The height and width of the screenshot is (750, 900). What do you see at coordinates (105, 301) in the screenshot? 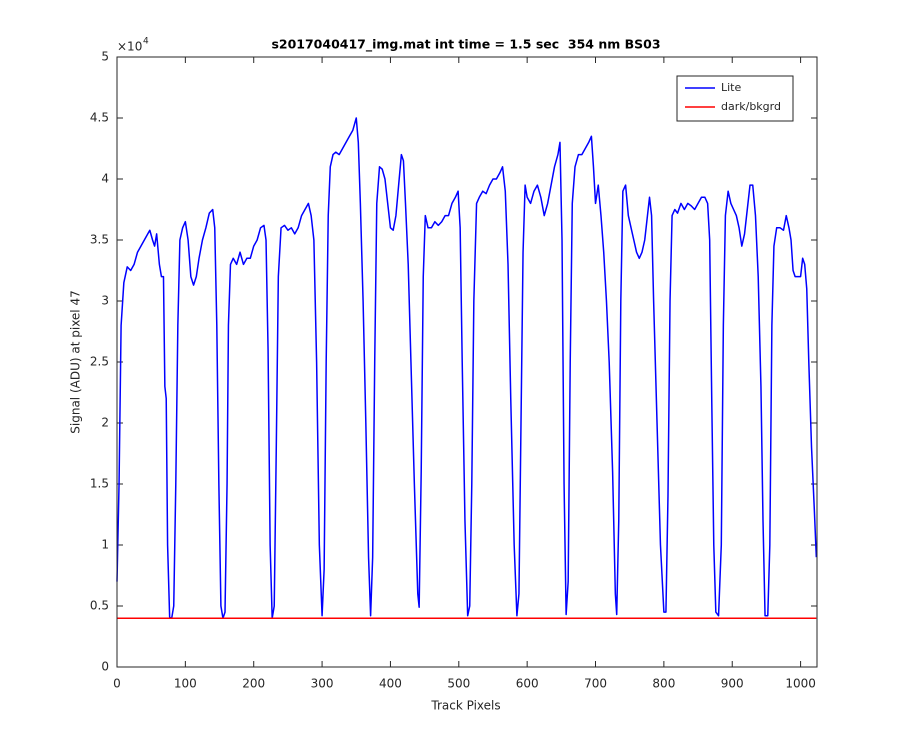
I see `y-tick-label: 3` at bounding box center [105, 301].